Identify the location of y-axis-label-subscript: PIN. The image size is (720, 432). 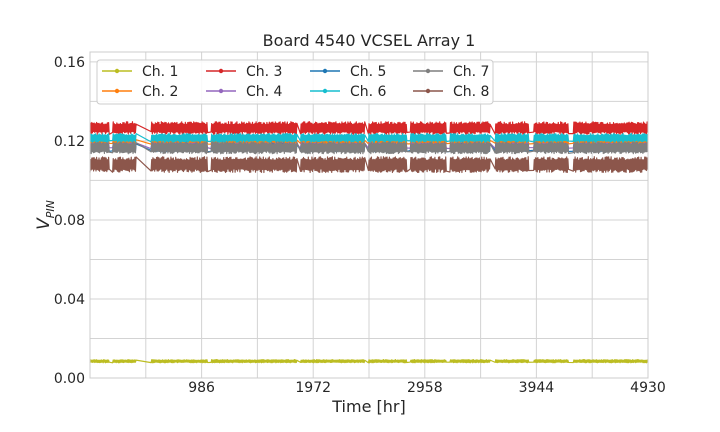
(50, 209).